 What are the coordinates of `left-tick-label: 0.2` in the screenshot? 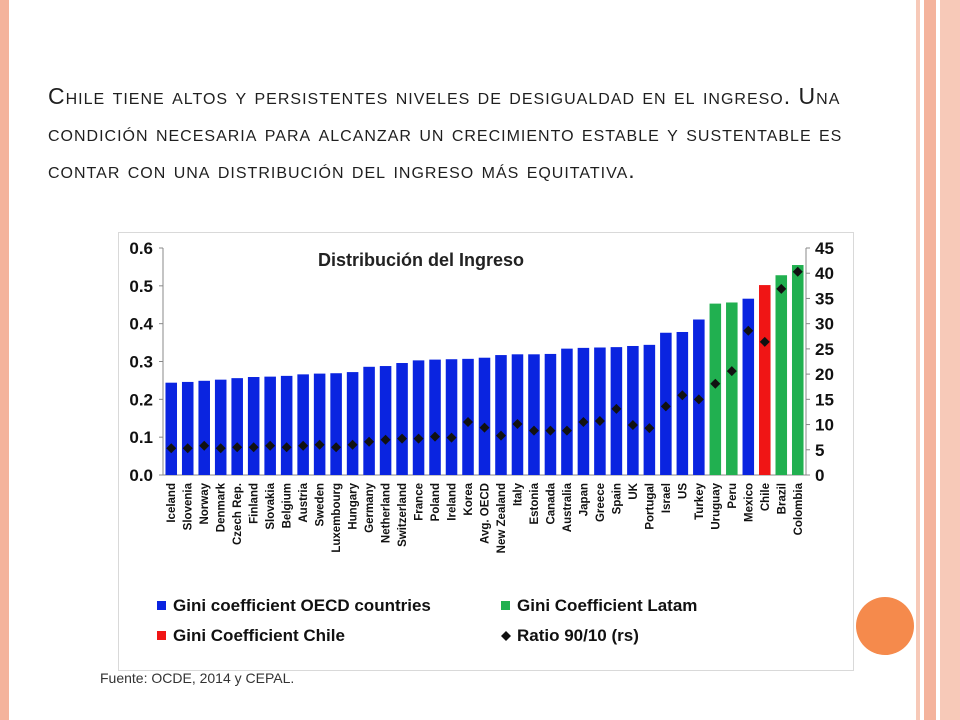 It's located at (141, 399).